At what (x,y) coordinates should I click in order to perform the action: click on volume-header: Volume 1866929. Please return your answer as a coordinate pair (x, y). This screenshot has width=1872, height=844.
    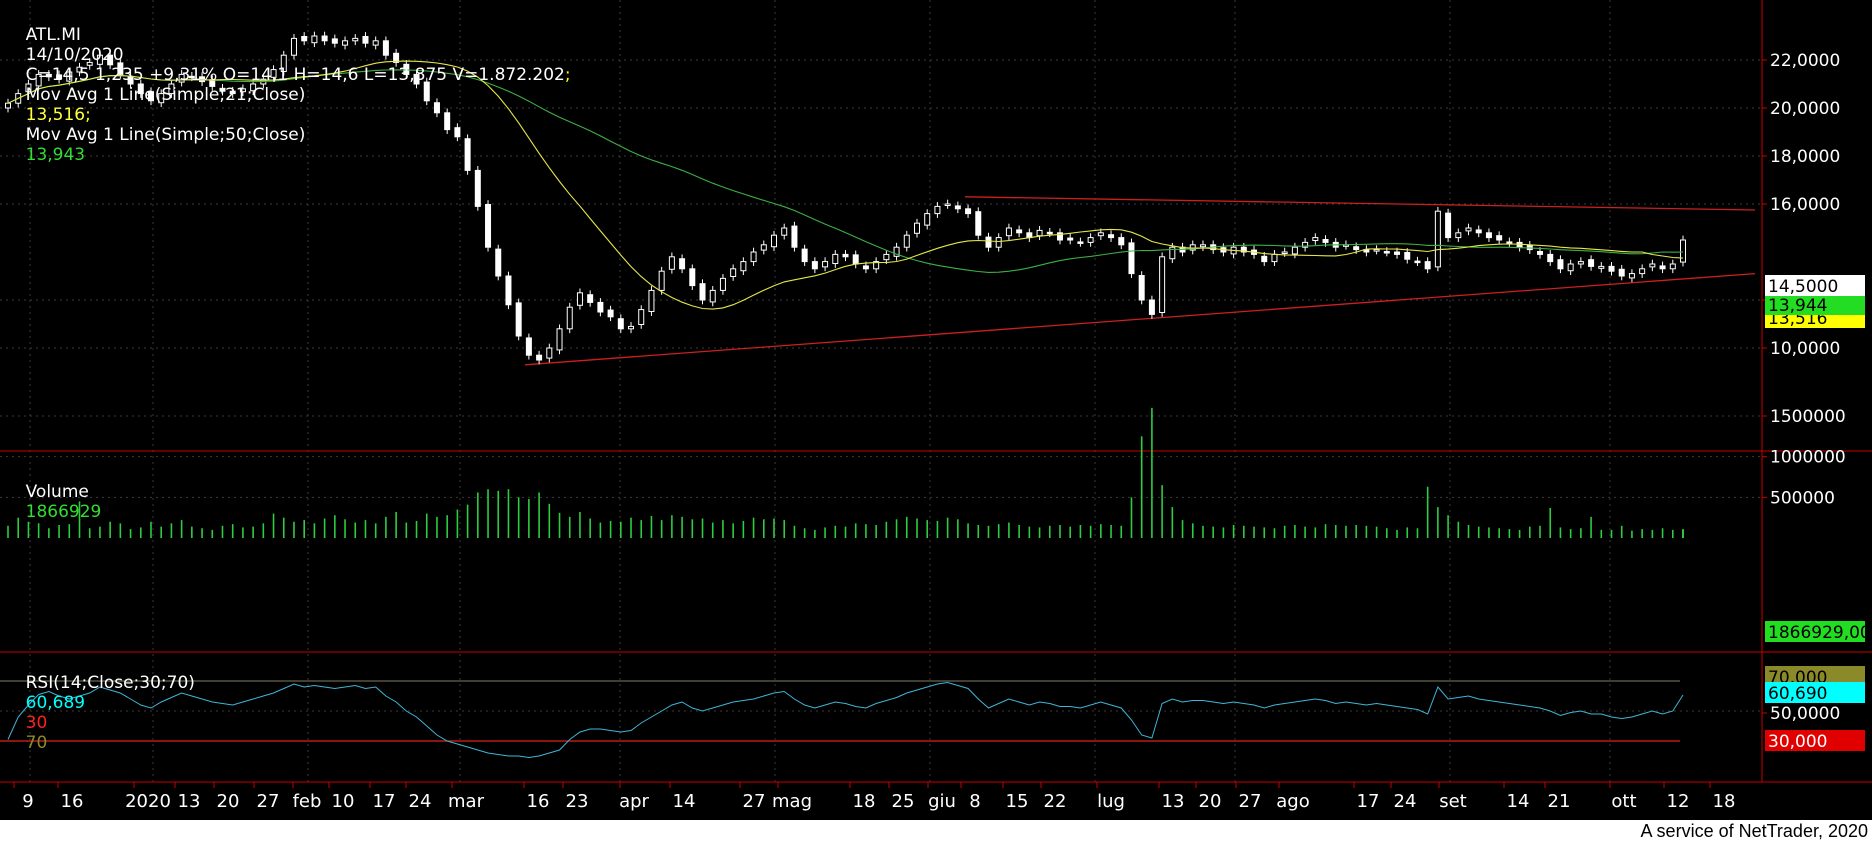
    Looking at the image, I should click on (53, 502).